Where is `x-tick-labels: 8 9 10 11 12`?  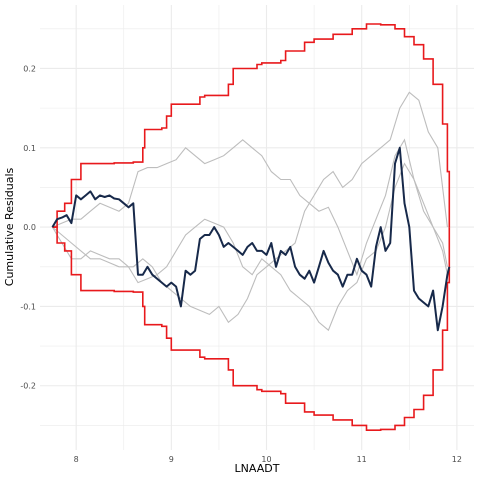 x-tick-labels: 8 9 10 11 12 is located at coordinates (268, 459).